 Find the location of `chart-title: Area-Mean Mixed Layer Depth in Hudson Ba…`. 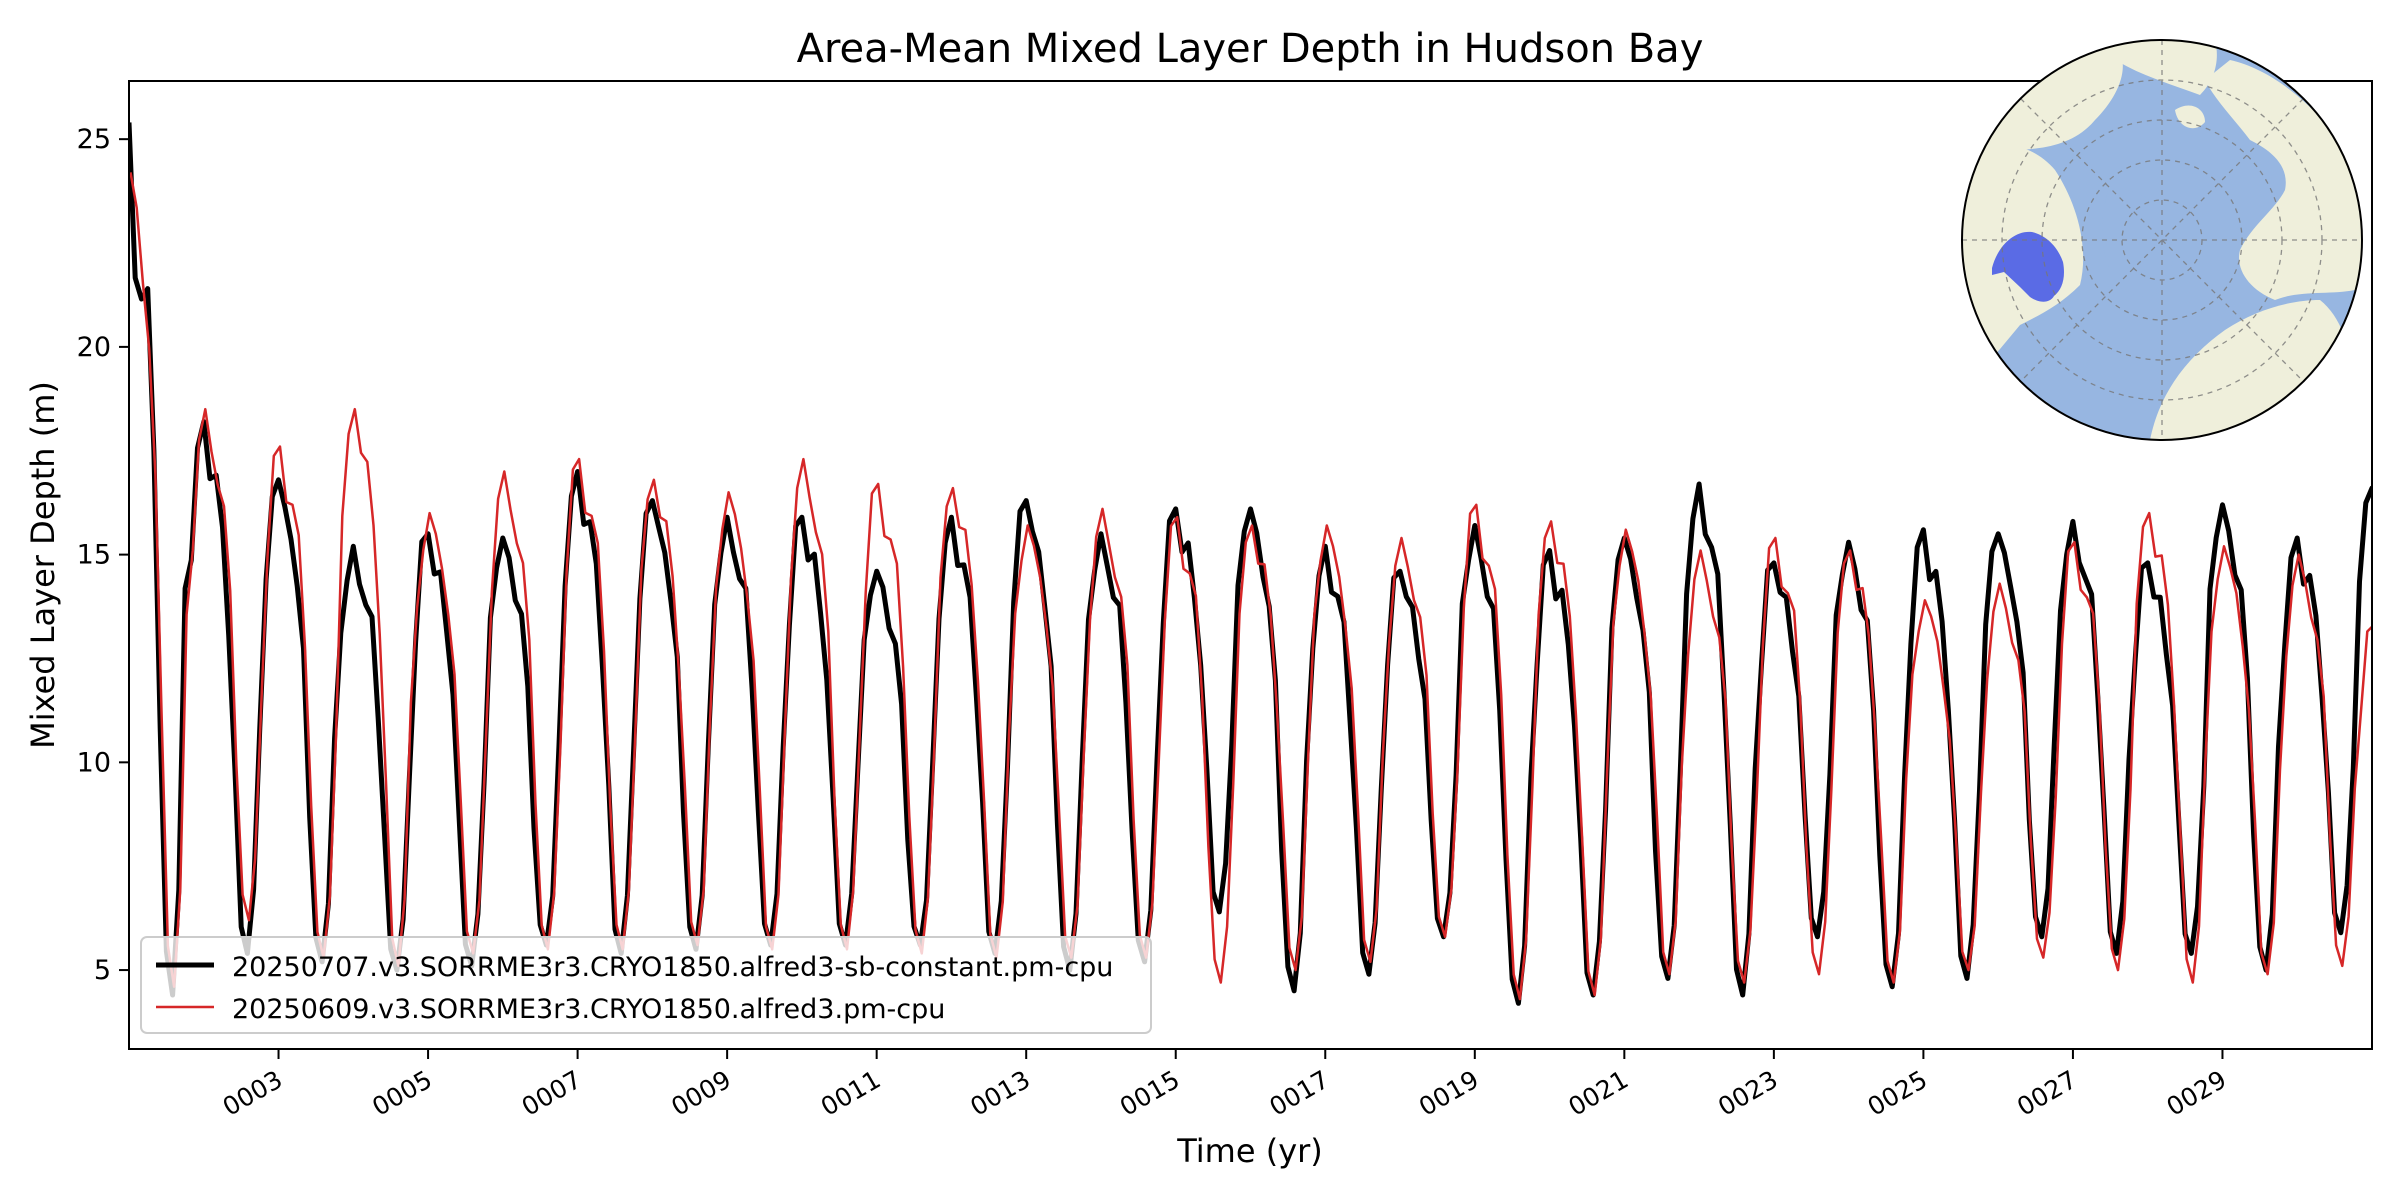

chart-title: Area-Mean Mixed Layer Depth in Hudson Ba… is located at coordinates (1250, 49).